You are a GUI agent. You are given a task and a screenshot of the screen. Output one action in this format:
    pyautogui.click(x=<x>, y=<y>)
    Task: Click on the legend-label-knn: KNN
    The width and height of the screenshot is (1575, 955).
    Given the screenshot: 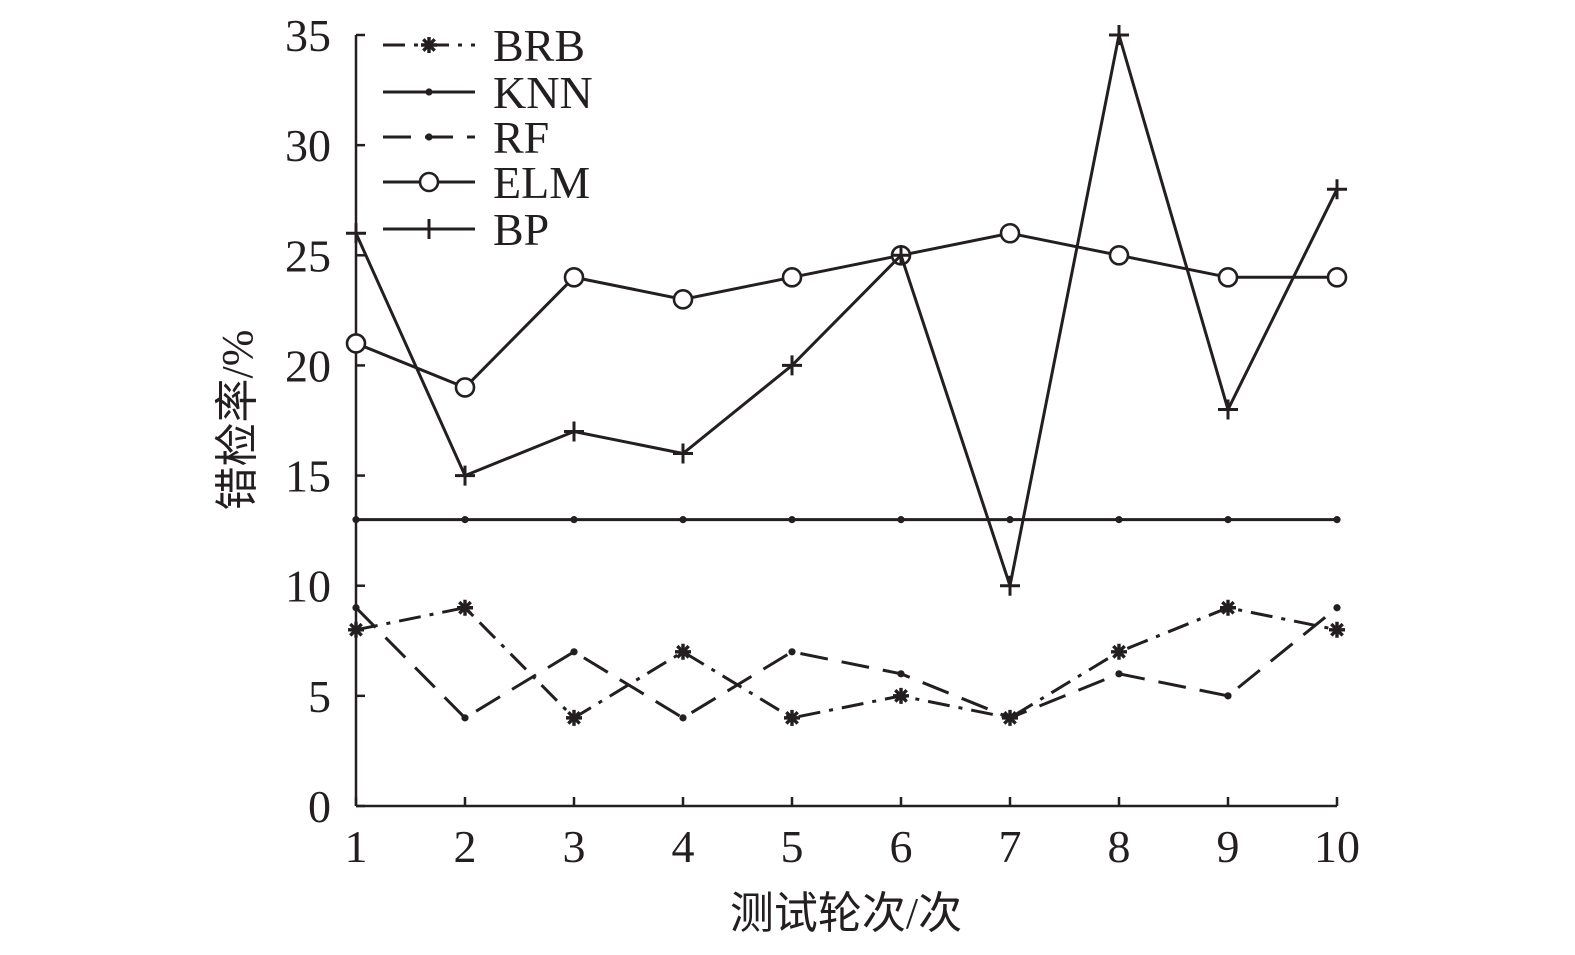 What is the action you would take?
    pyautogui.click(x=543, y=92)
    